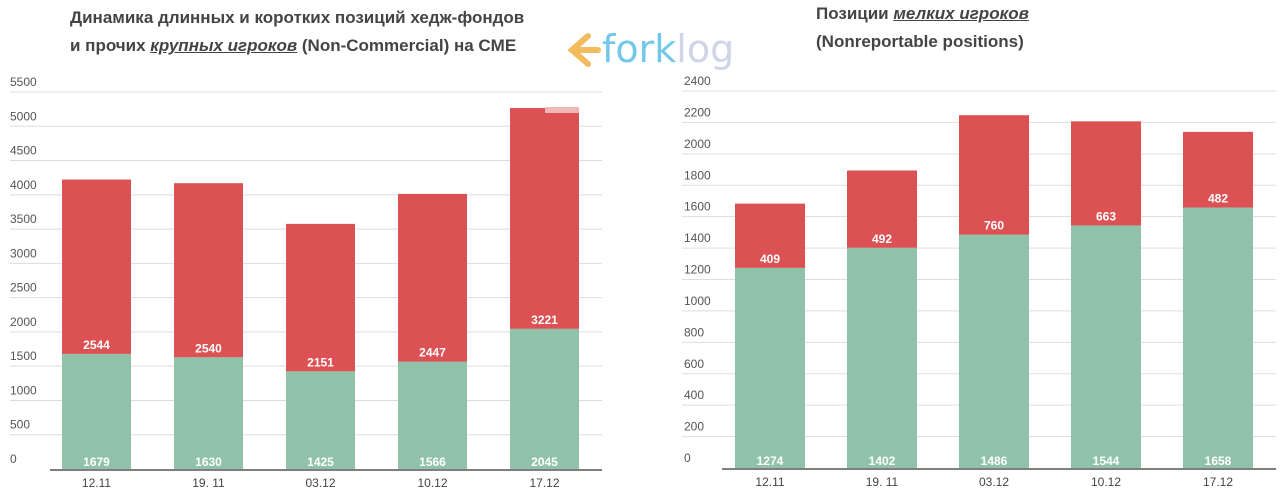  Describe the element at coordinates (1106, 482) in the screenshot. I see `right-category-label: 10.12` at that location.